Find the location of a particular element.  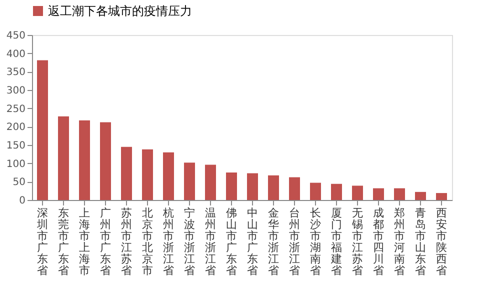

y-tick-label: 400 is located at coordinates (16, 54).